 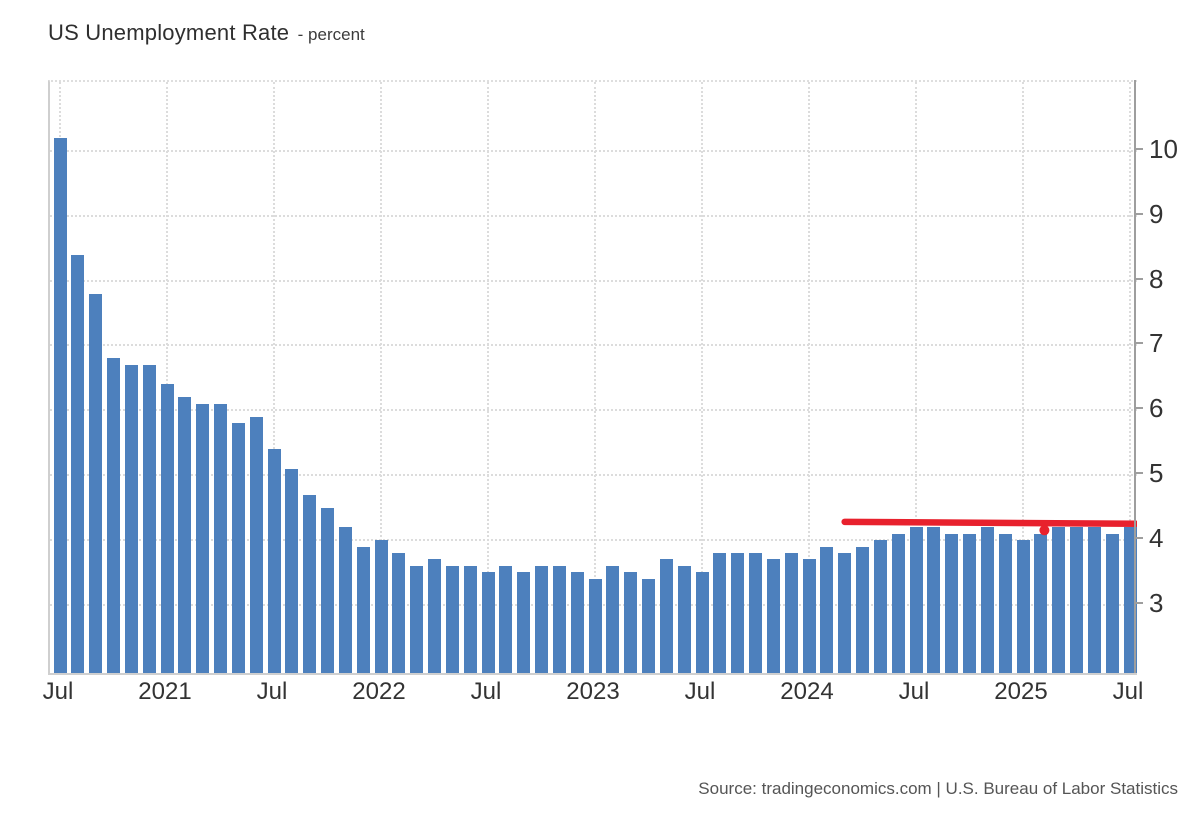 I want to click on x-axis-label-2023-5: 2023, so click(x=593, y=691).